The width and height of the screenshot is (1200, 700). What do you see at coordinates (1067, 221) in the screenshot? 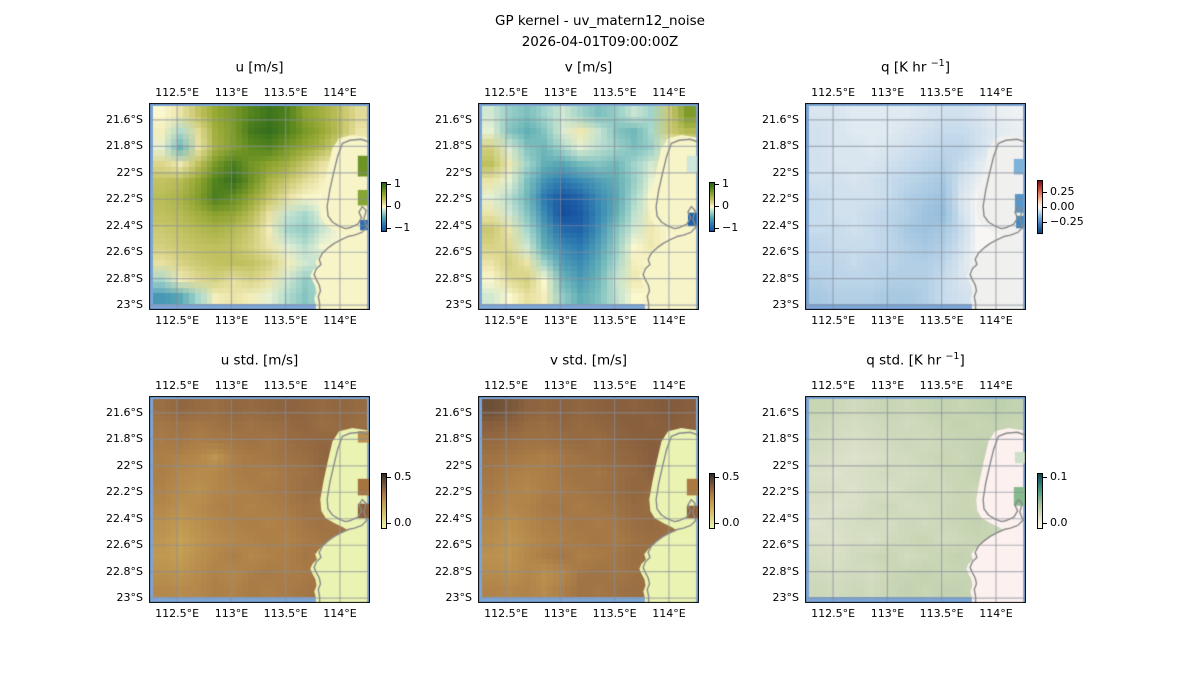
I see `colorbar-tick-label: −0.25` at bounding box center [1067, 221].